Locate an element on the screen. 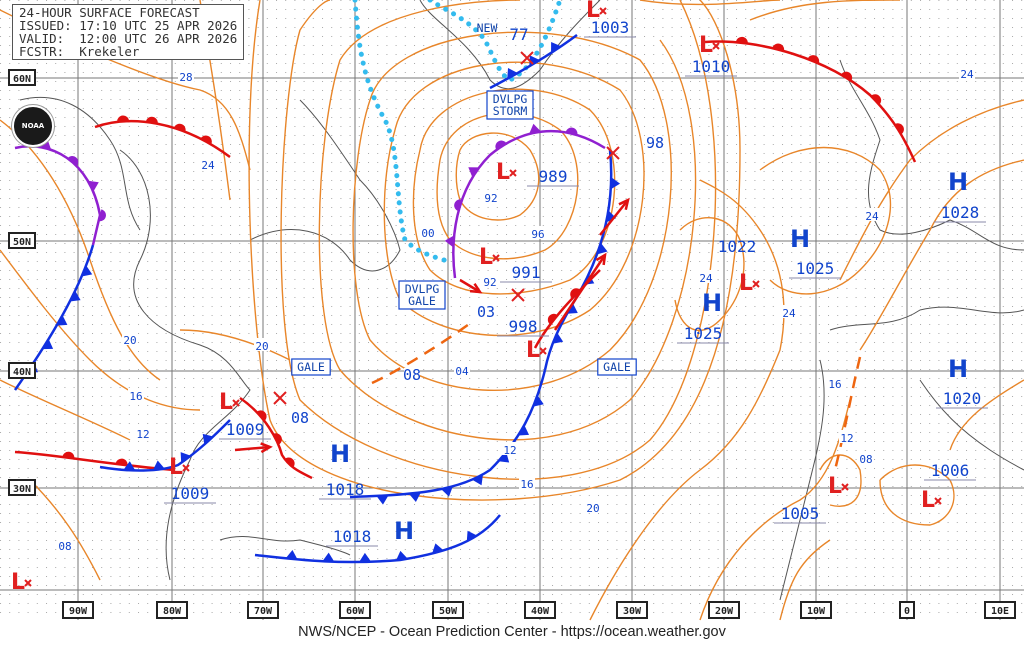 The width and height of the screenshot is (1024, 652). high-symbol: H is located at coordinates (712, 303).